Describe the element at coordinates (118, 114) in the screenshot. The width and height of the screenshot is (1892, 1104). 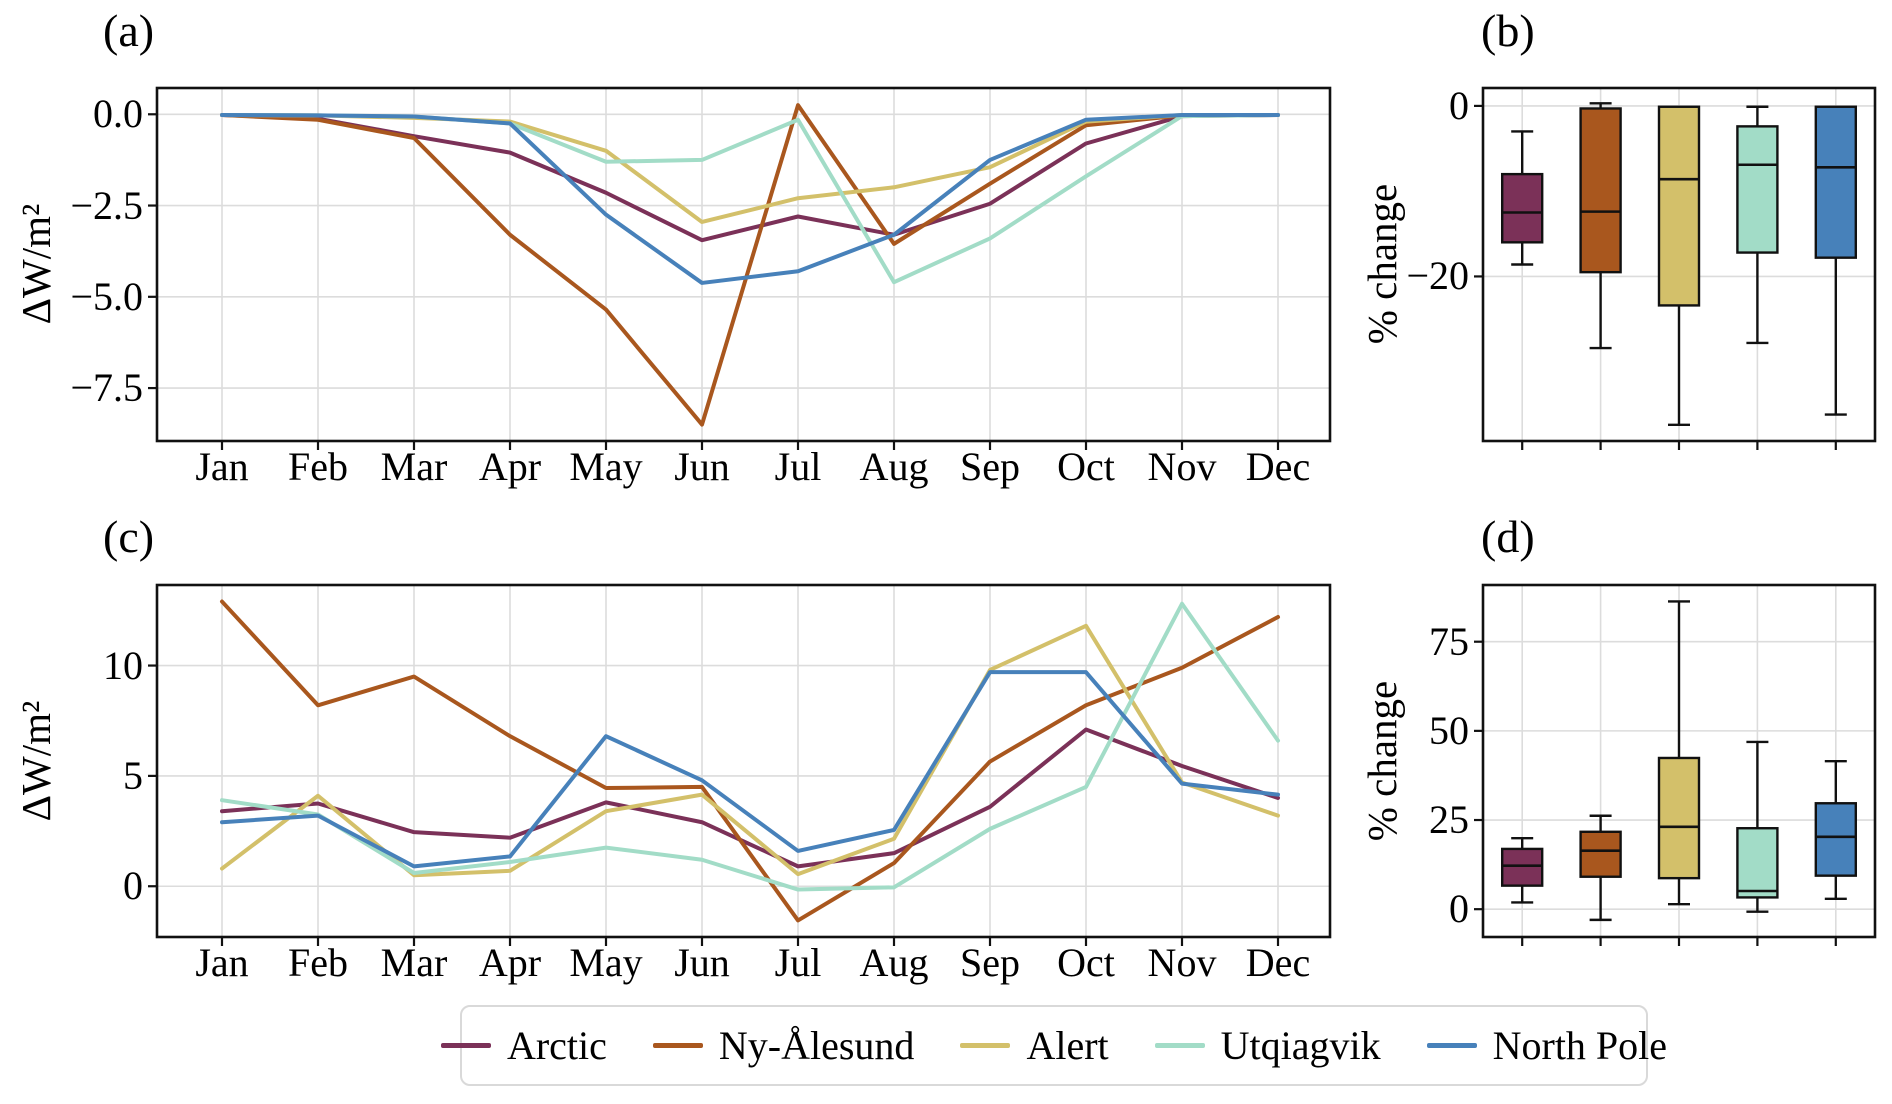
I see `y-tick-label: 0.0` at that location.